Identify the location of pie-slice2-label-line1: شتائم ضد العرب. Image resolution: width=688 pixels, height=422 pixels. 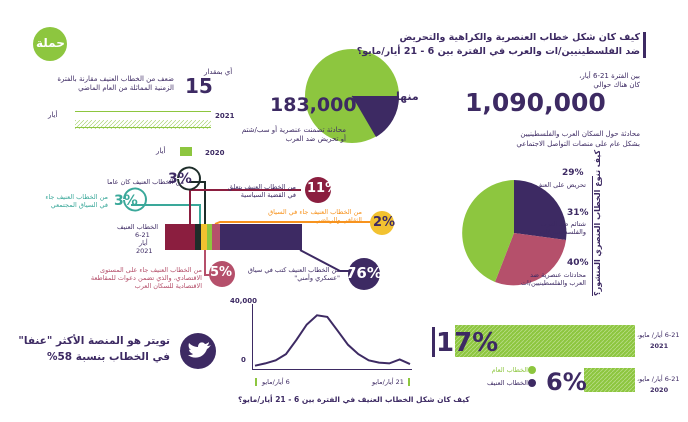
(563, 224).